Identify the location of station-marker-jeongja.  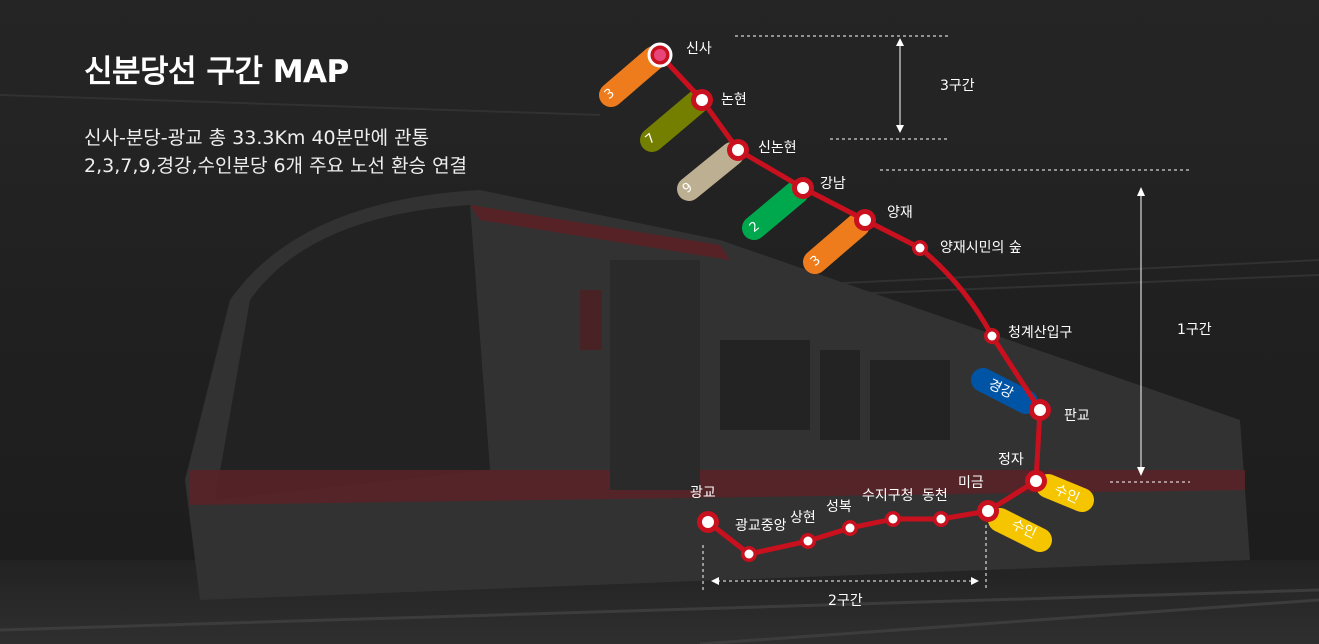
(1036, 481).